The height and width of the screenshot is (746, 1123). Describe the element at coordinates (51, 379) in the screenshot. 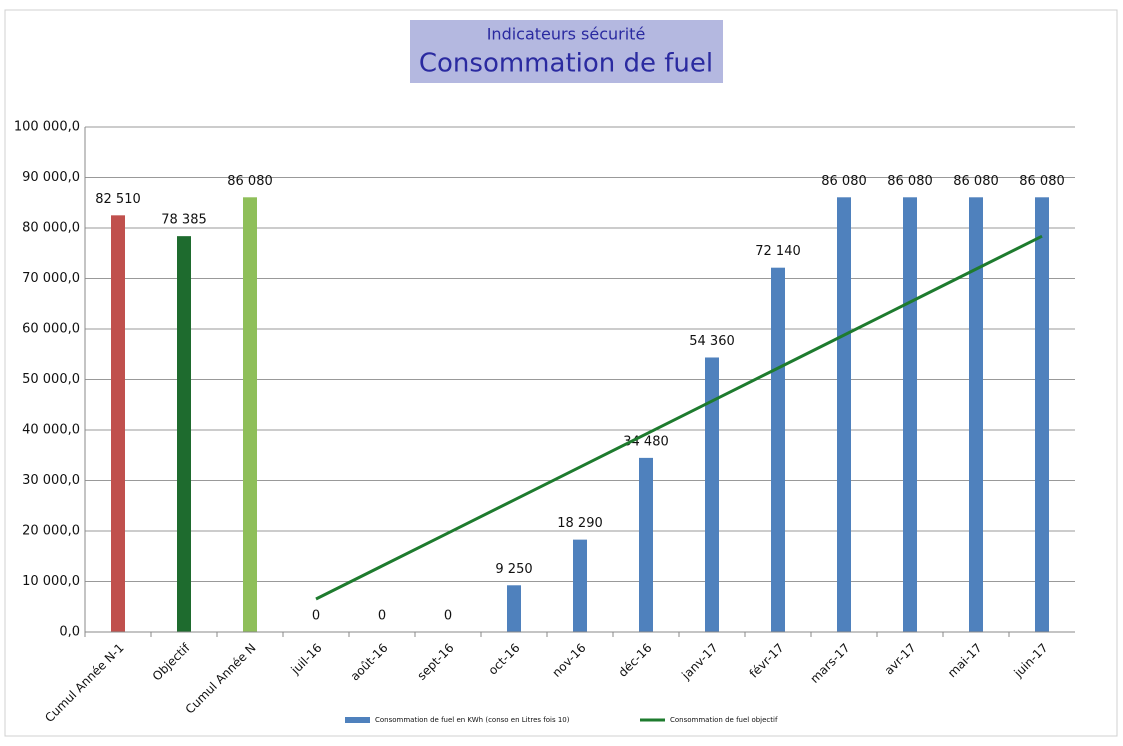

I see `y-tick-label: 50 000,0` at that location.